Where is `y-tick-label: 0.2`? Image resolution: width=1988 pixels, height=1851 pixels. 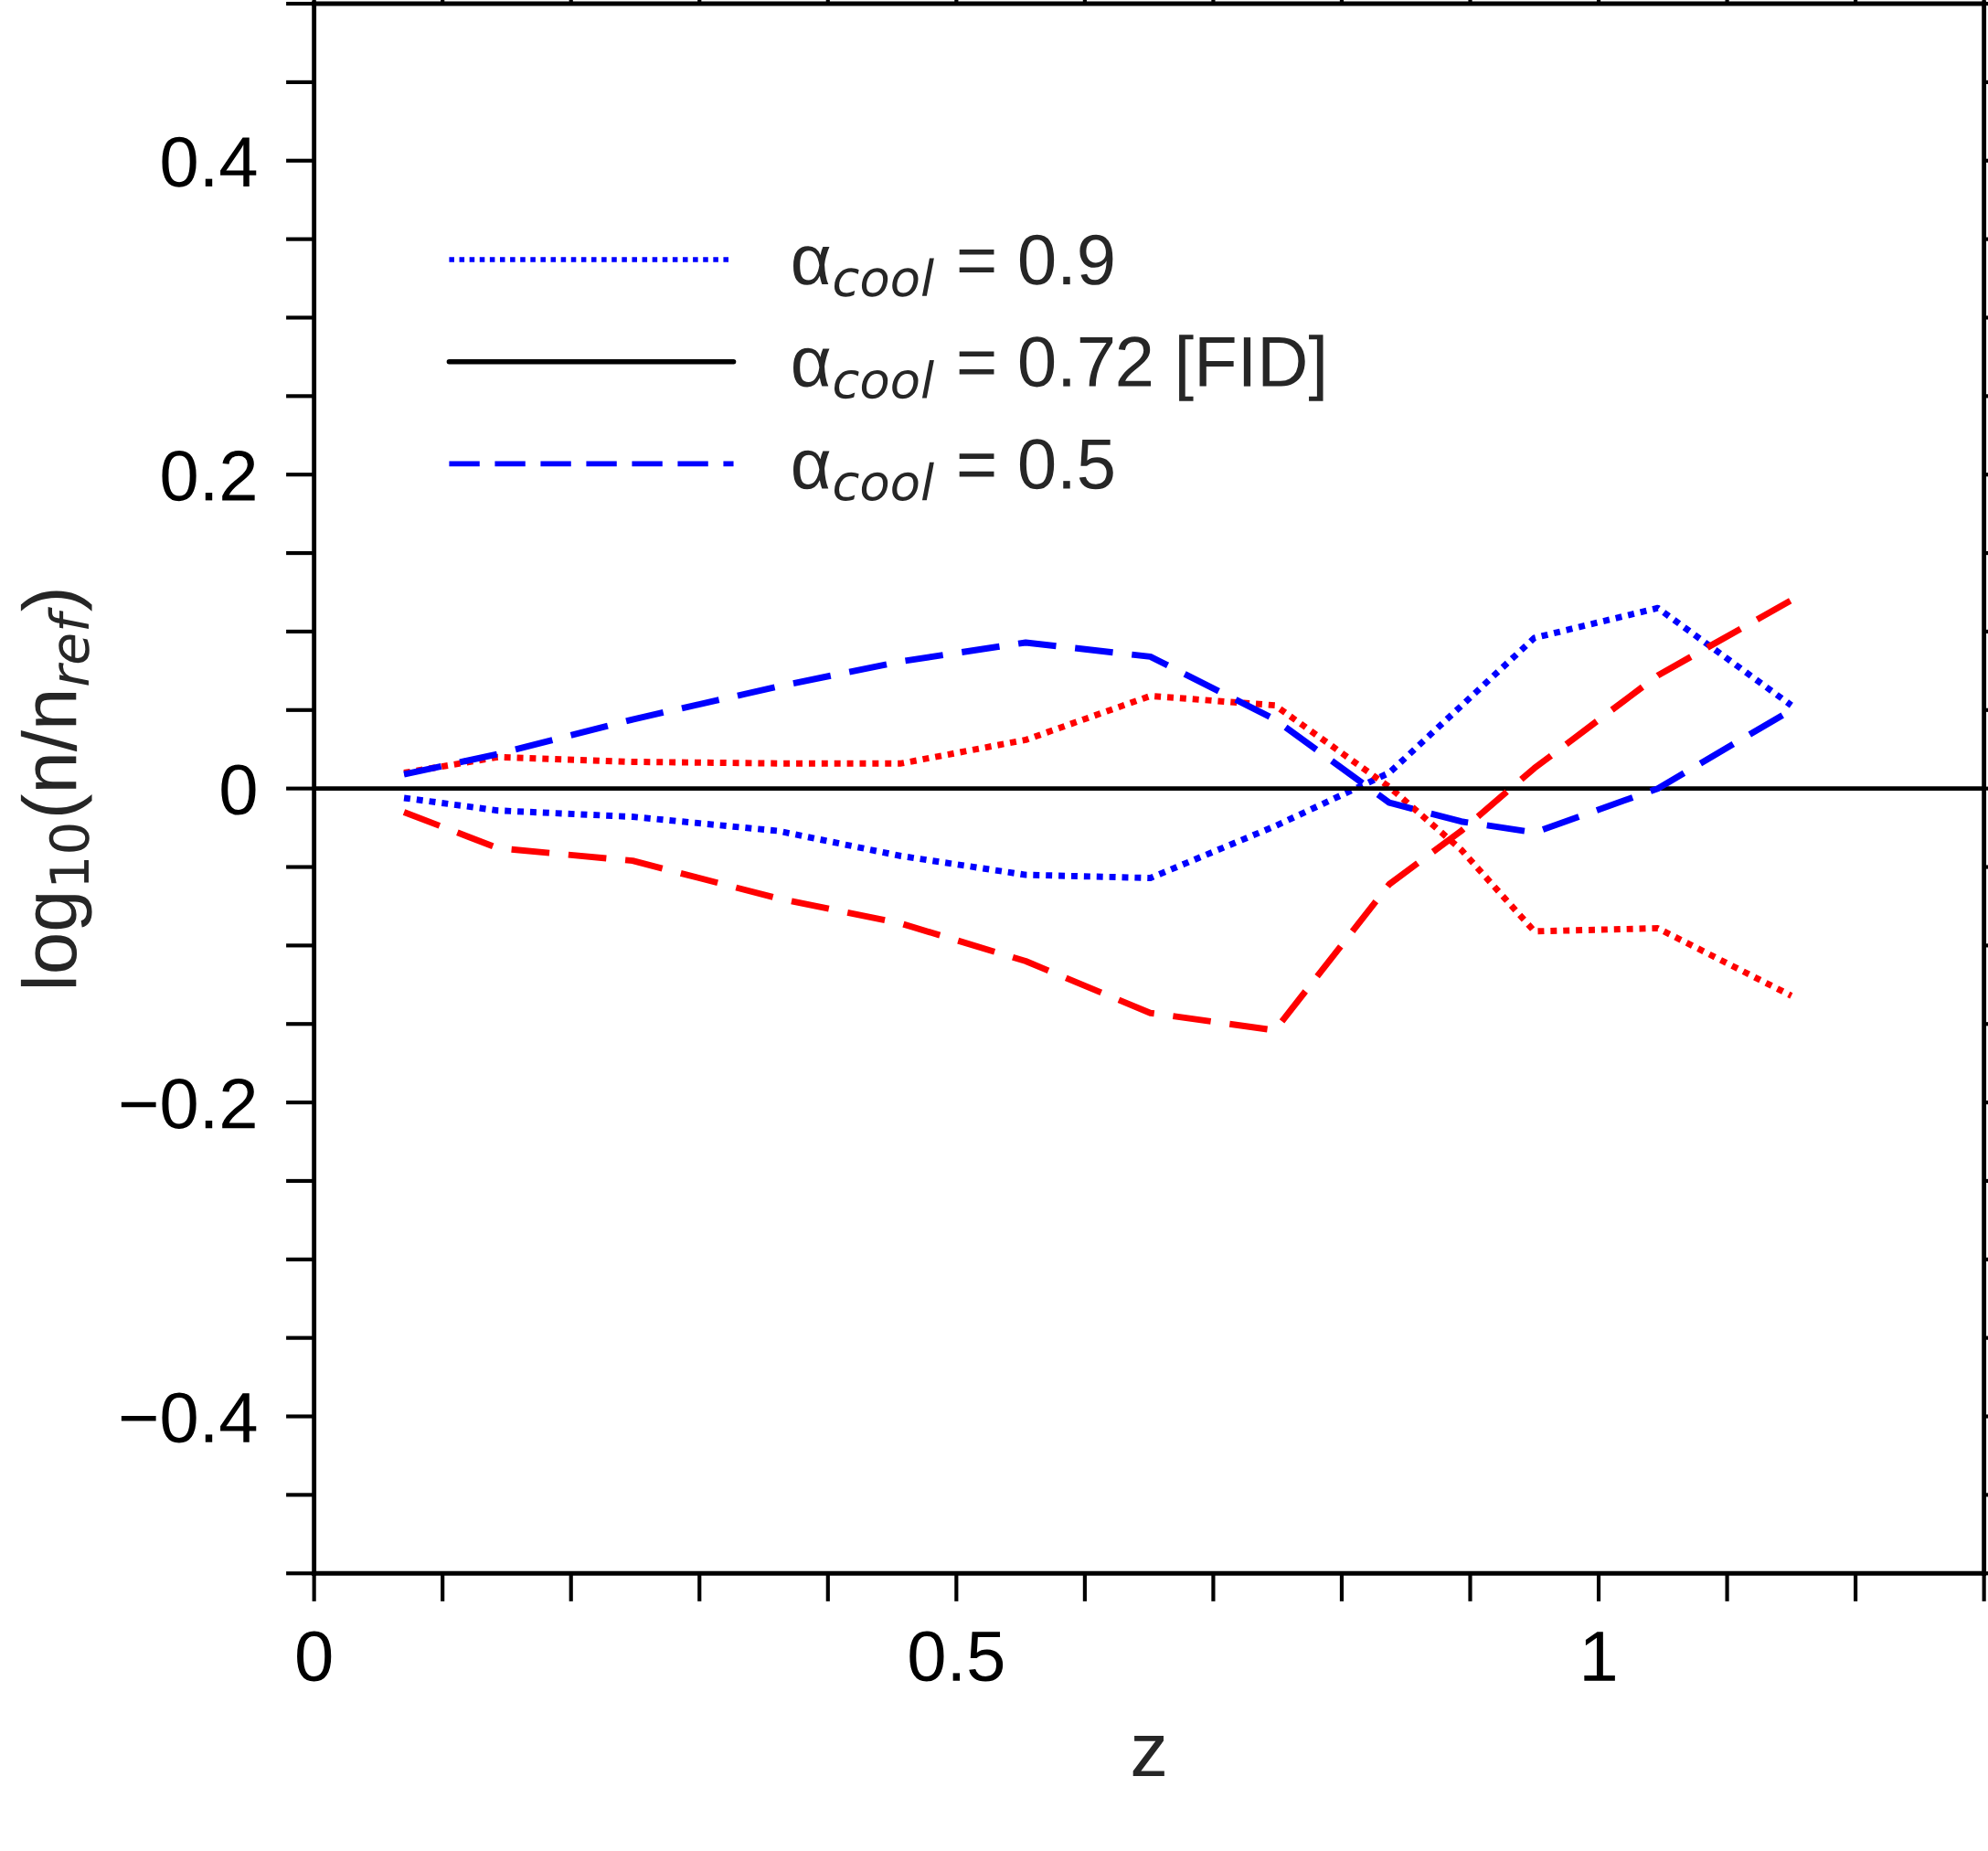 y-tick-label: 0.2 is located at coordinates (208, 476).